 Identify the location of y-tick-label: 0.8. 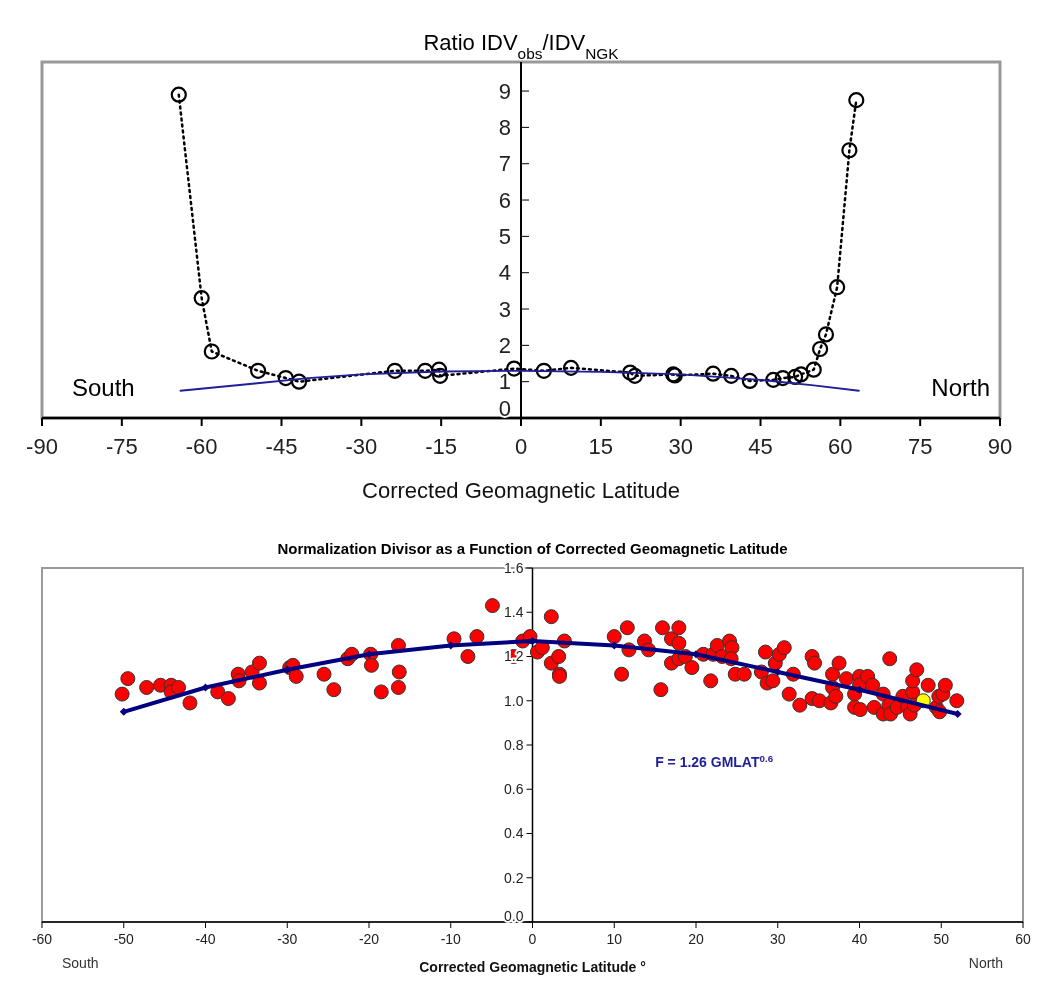
(514, 744).